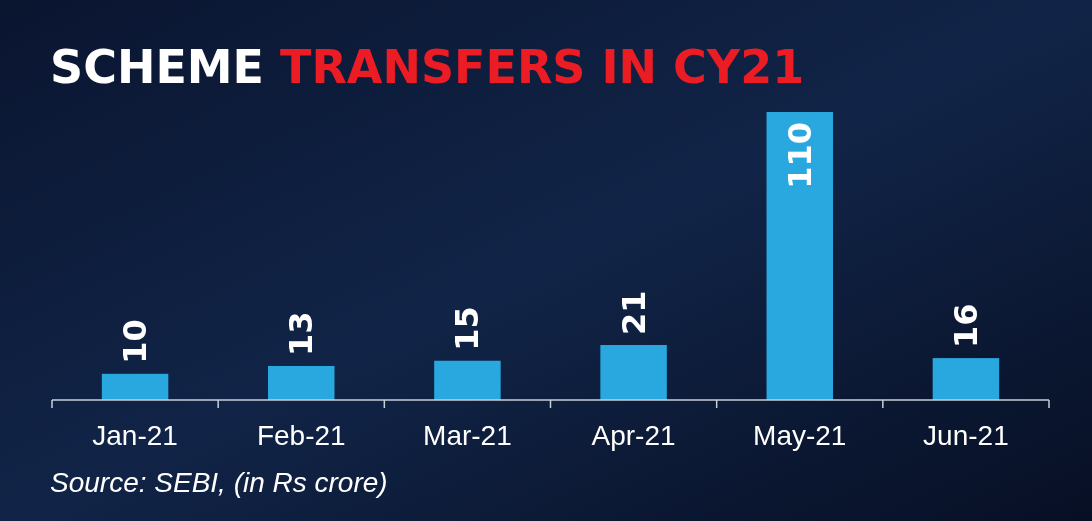 Image resolution: width=1092 pixels, height=521 pixels. I want to click on data-label: 10, so click(135, 341).